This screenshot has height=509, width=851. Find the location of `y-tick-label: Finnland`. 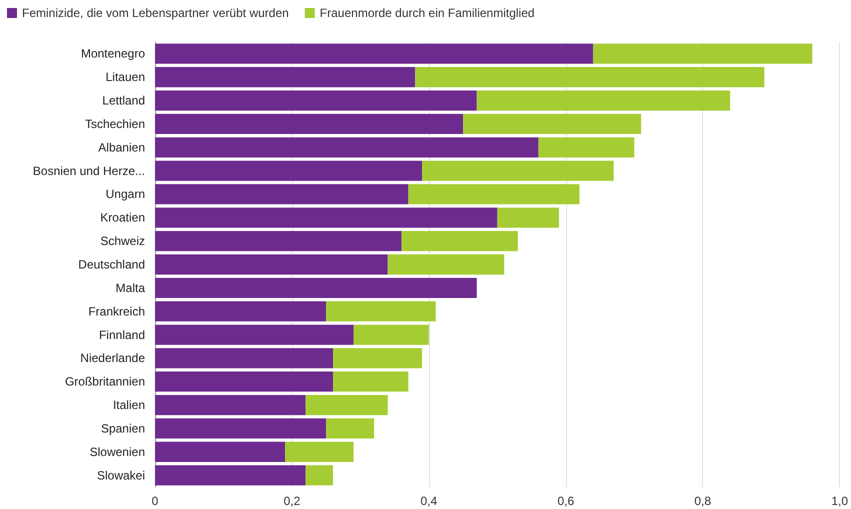

y-tick-label: Finnland is located at coordinates (121, 335).